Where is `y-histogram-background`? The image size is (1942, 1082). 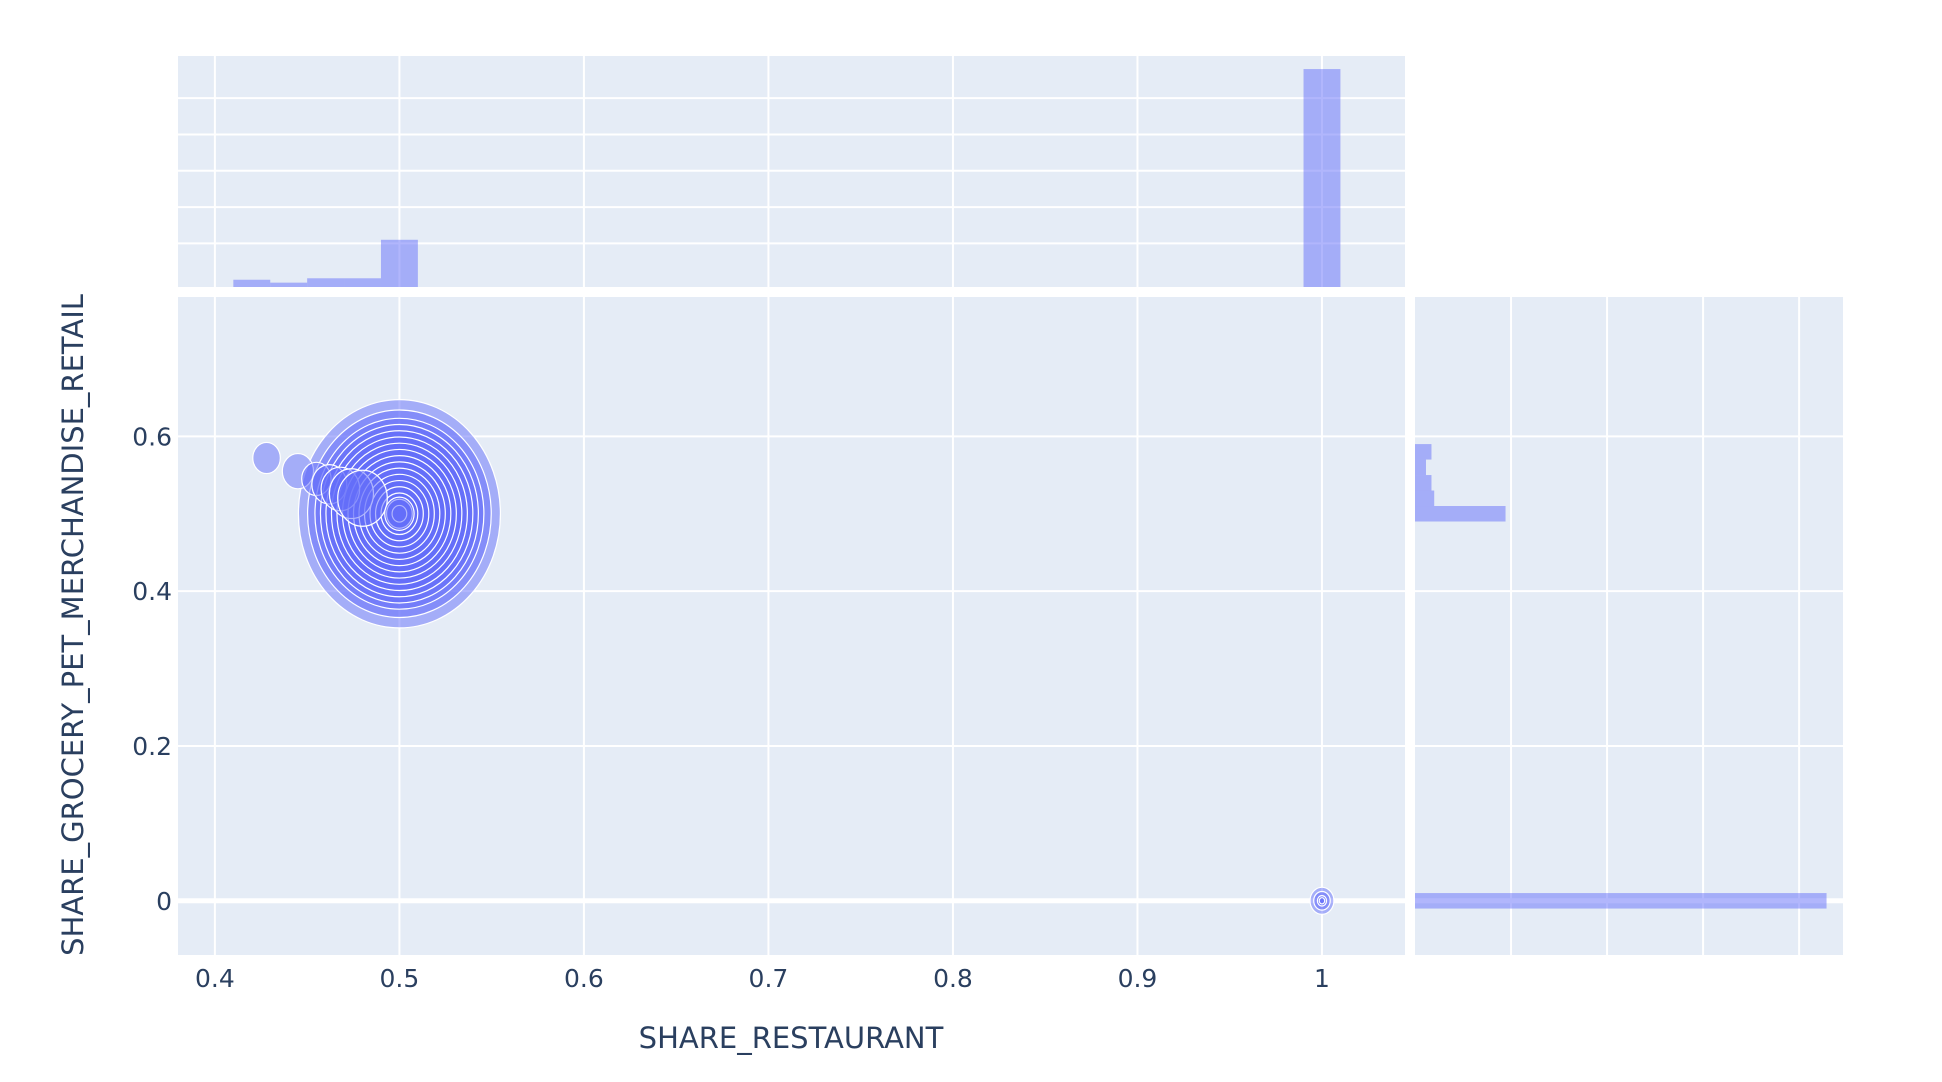
y-histogram-background is located at coordinates (1629, 626).